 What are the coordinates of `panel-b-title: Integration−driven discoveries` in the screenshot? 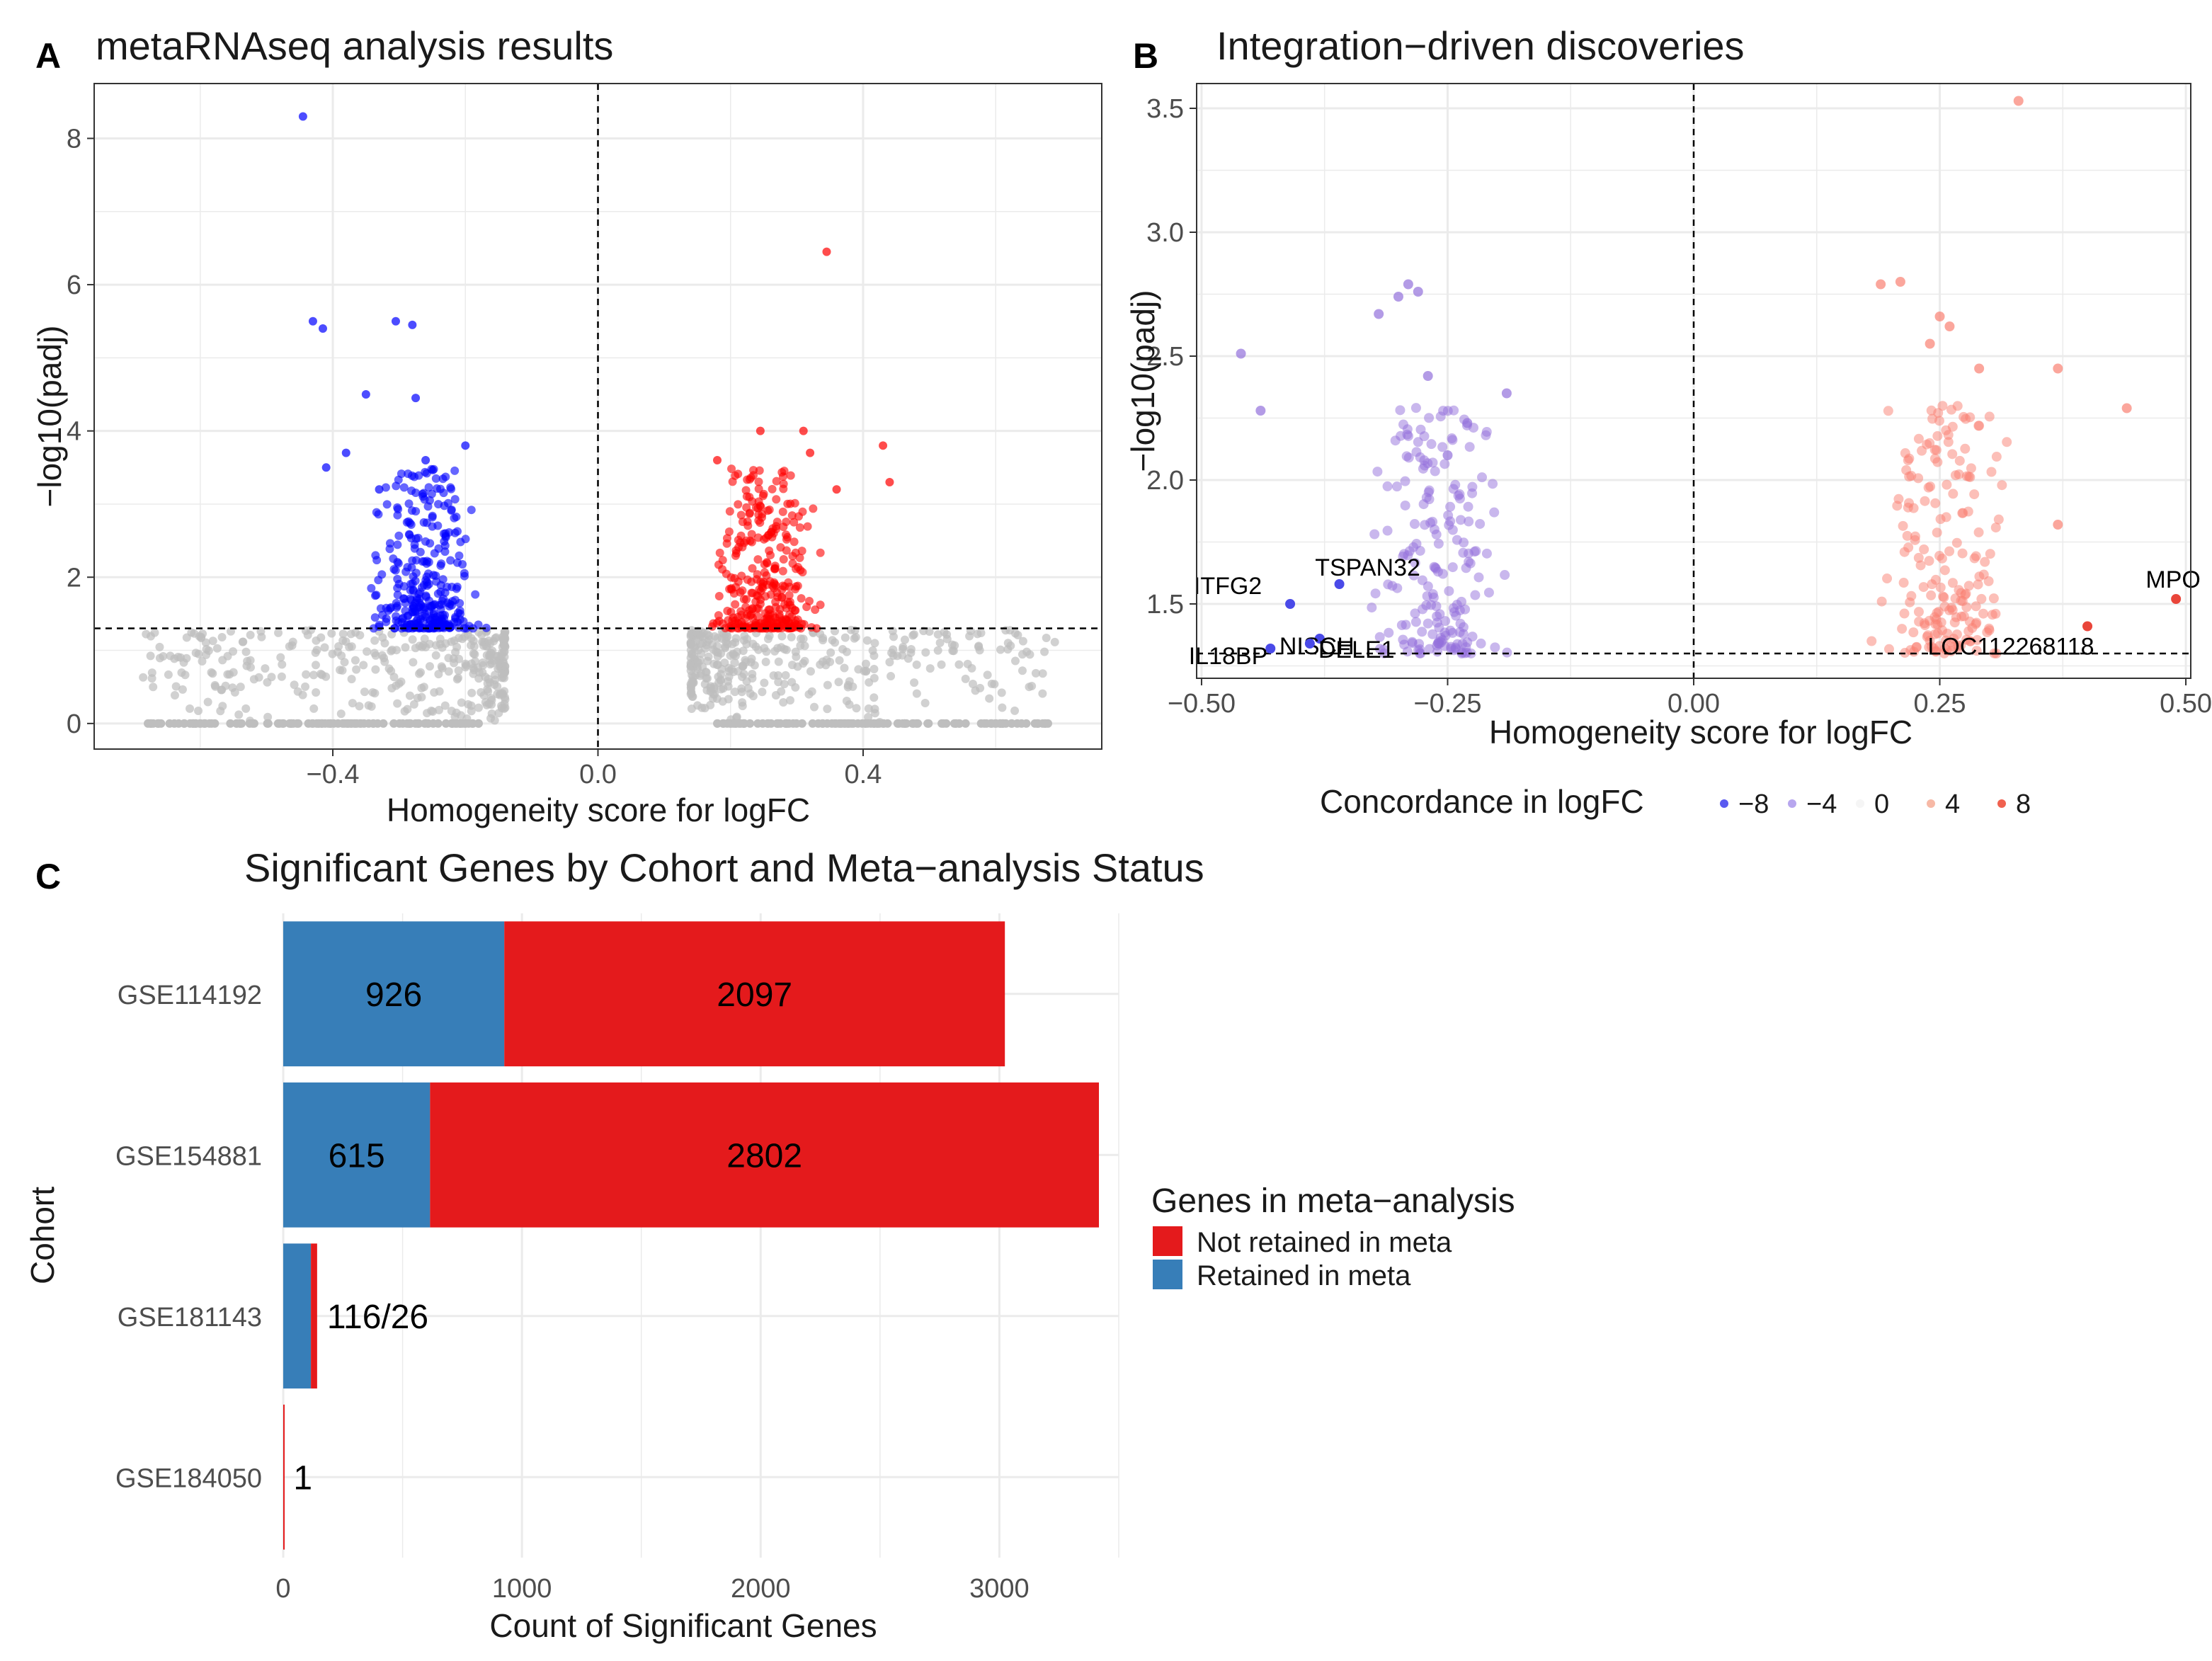 It's located at (1481, 45).